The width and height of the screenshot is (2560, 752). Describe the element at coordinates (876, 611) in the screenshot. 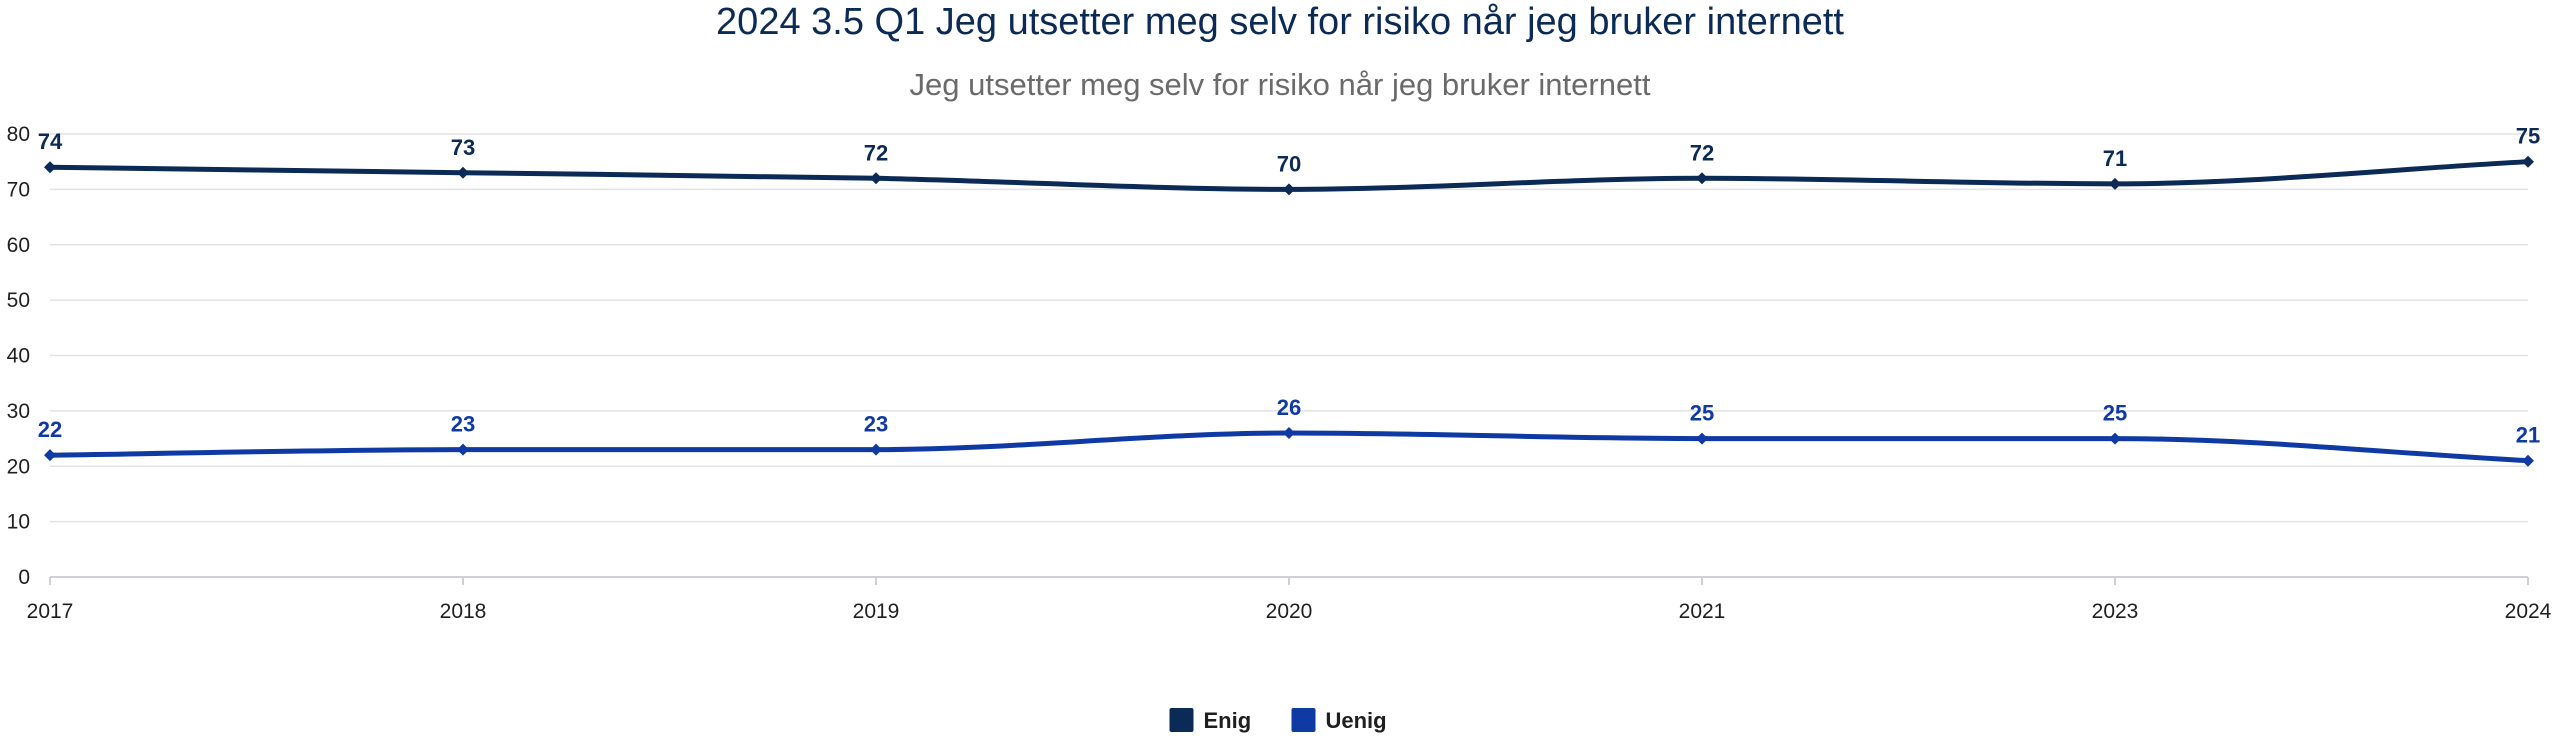

I see `x-tick-label: 2019` at that location.